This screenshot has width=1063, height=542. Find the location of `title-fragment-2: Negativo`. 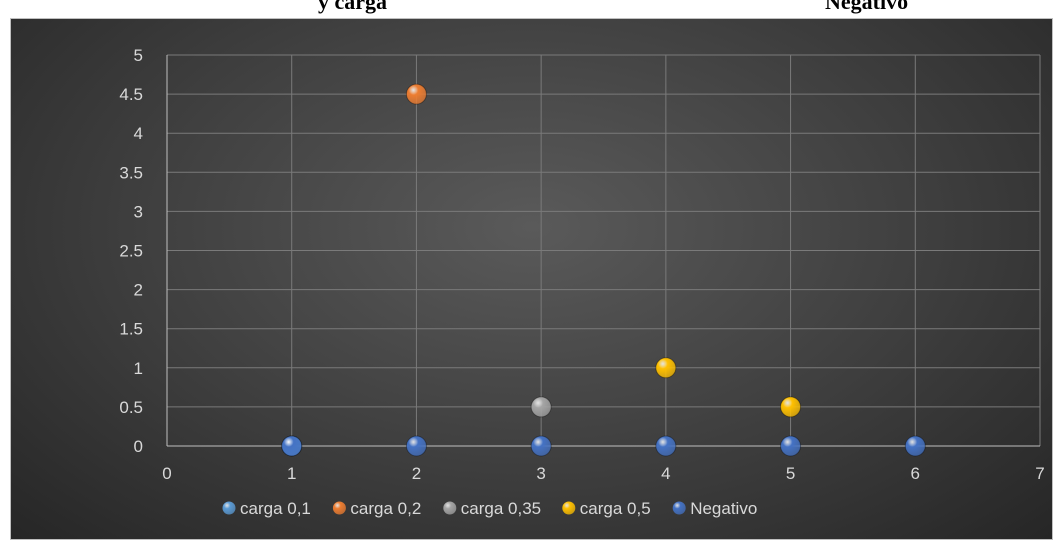

title-fragment-2: Negativo is located at coordinates (867, 7).